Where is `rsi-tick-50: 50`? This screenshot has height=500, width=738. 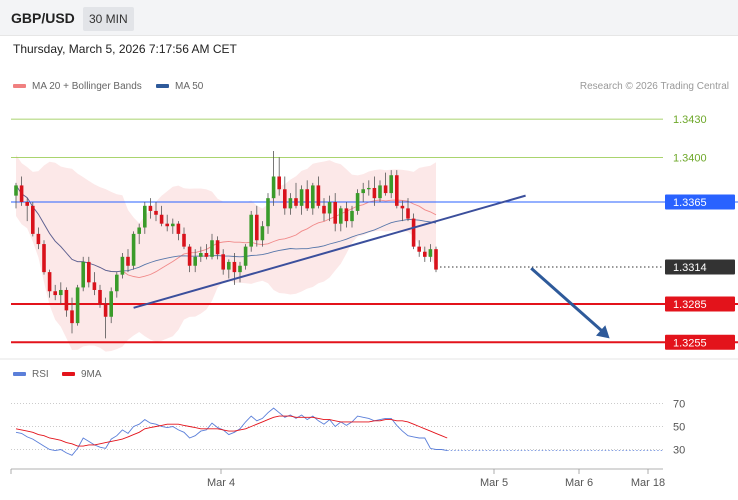
rsi-tick-50: 50 is located at coordinates (679, 428).